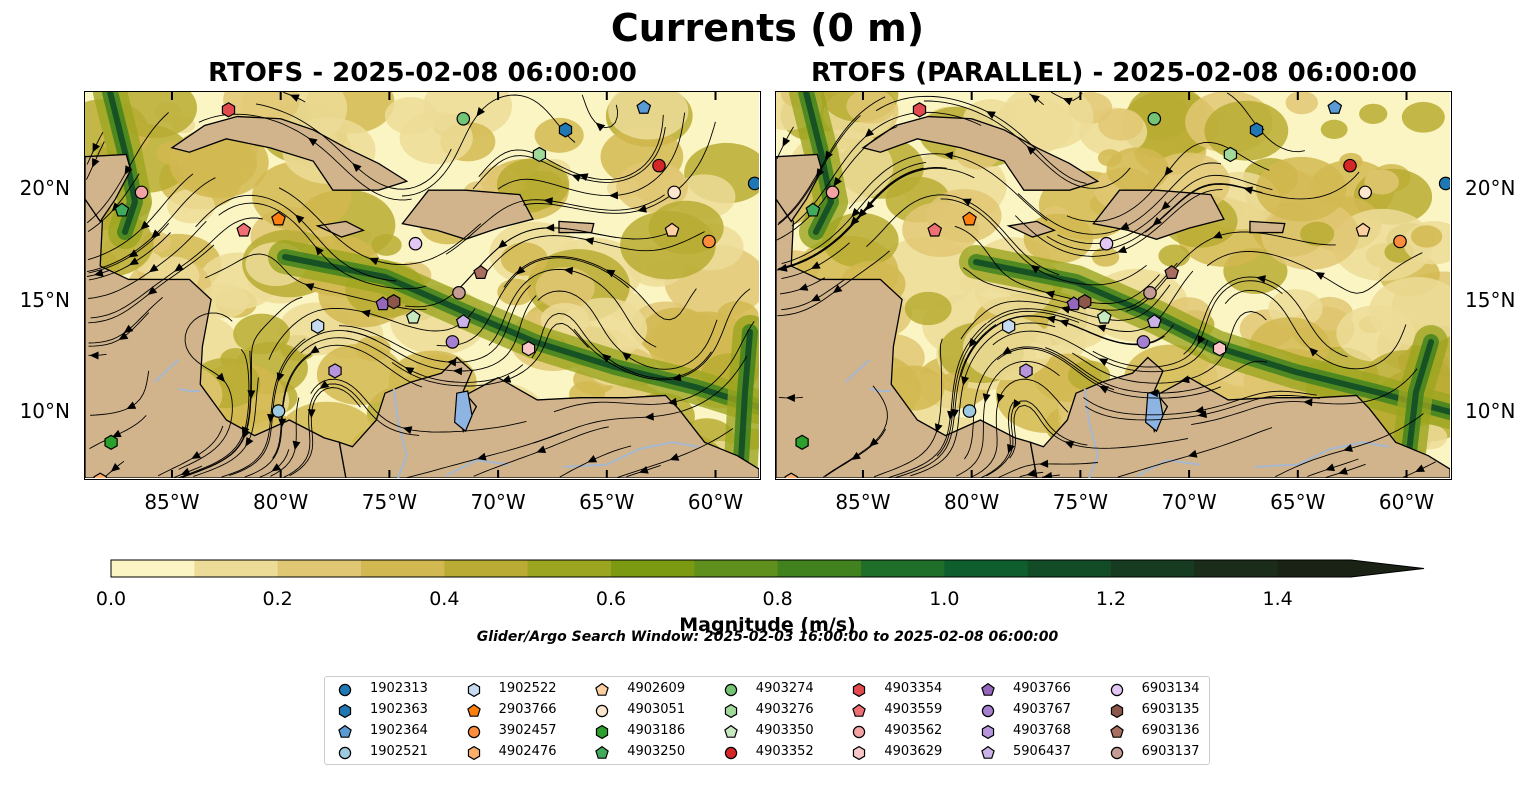  What do you see at coordinates (111, 599) in the screenshot?
I see `colorbar-tick-label: 0.0` at bounding box center [111, 599].